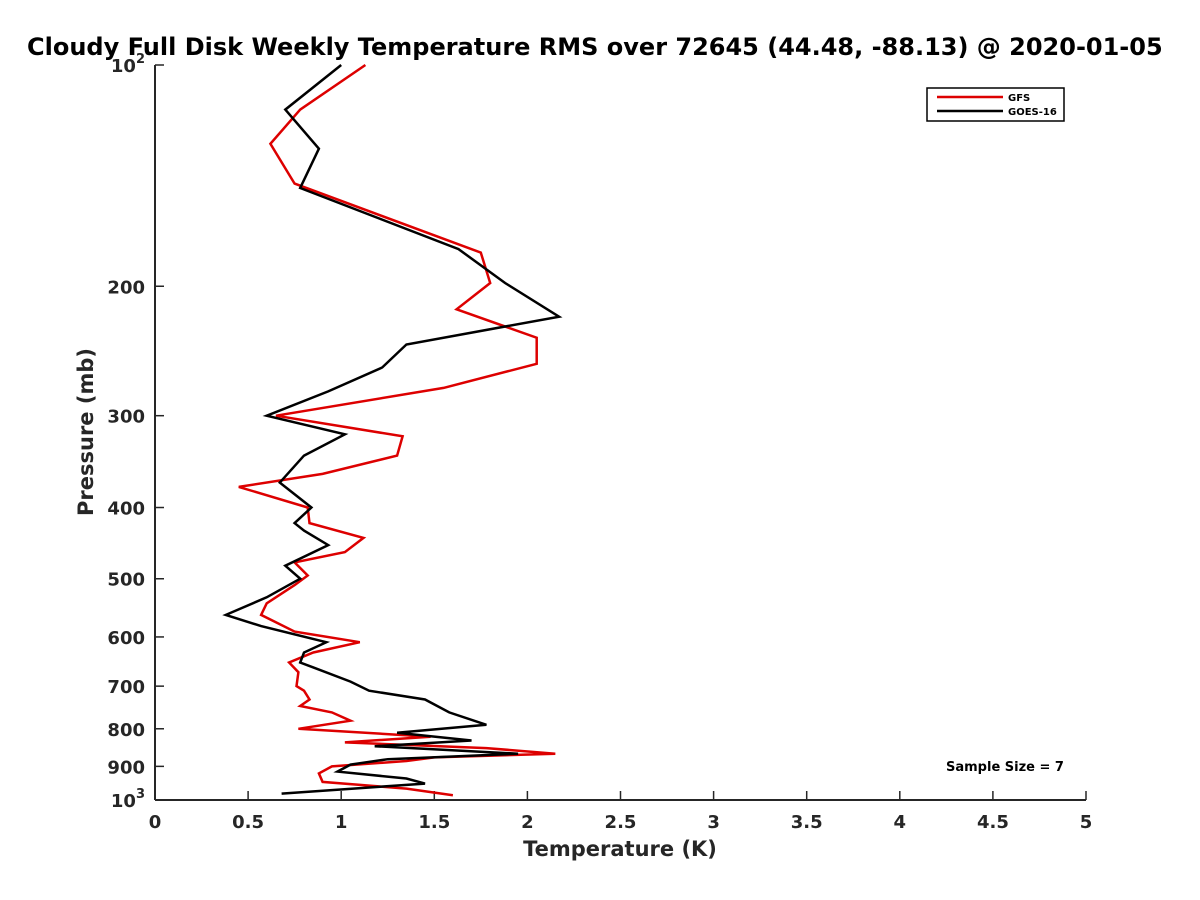 The width and height of the screenshot is (1200, 900). I want to click on x-tick-label: 3, so click(713, 822).